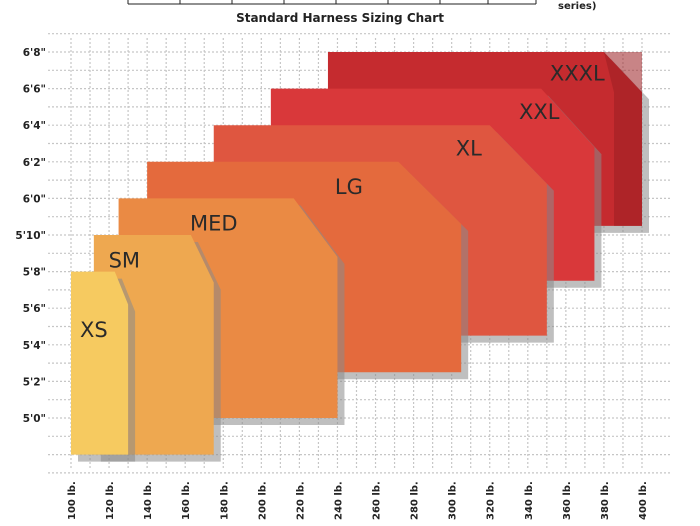 The image size is (700, 526). Describe the element at coordinates (34, 199) in the screenshot. I see `y-tick-label: 6'0"` at that location.